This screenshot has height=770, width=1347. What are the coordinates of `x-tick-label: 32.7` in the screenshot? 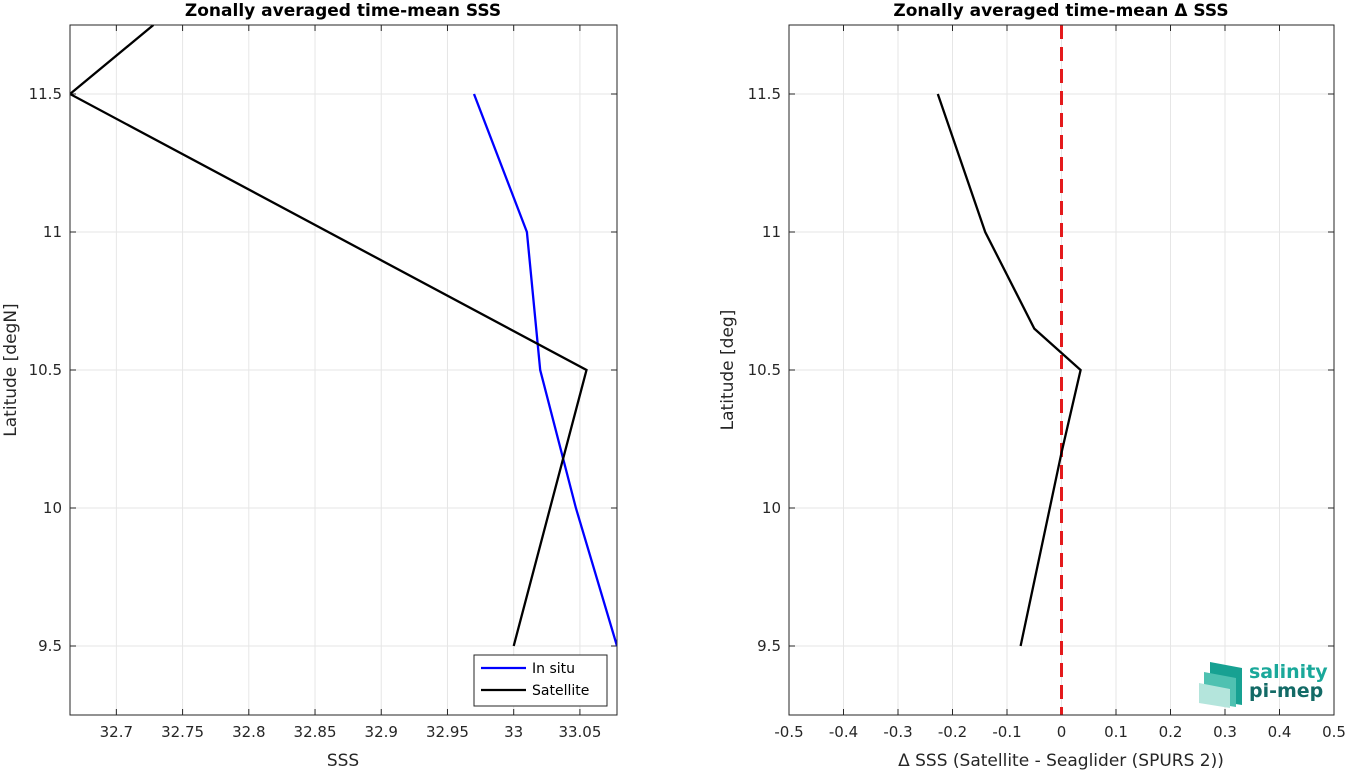 It's located at (116, 732).